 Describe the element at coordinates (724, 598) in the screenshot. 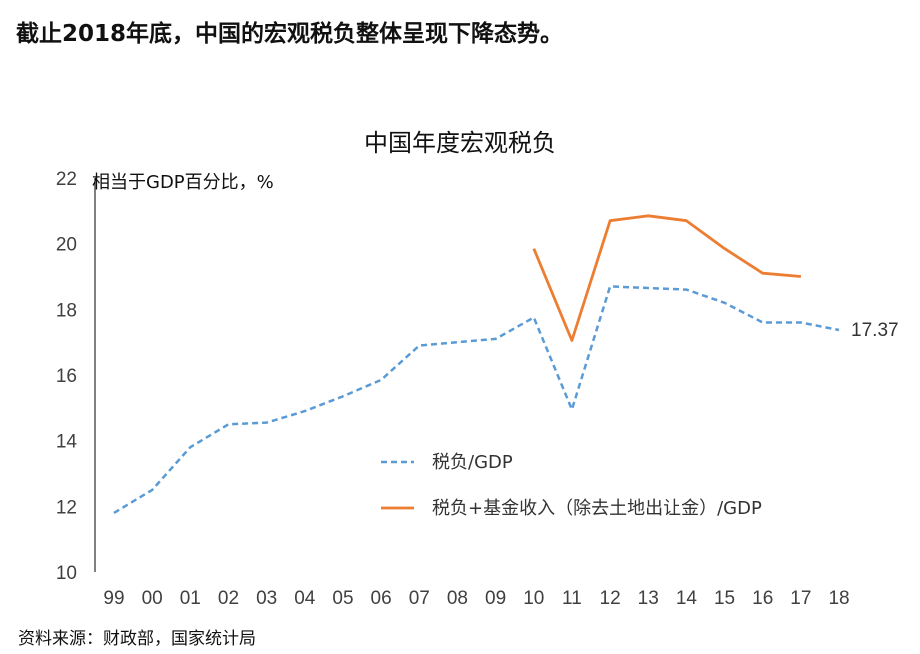

I see `x-tick-label: 15` at that location.